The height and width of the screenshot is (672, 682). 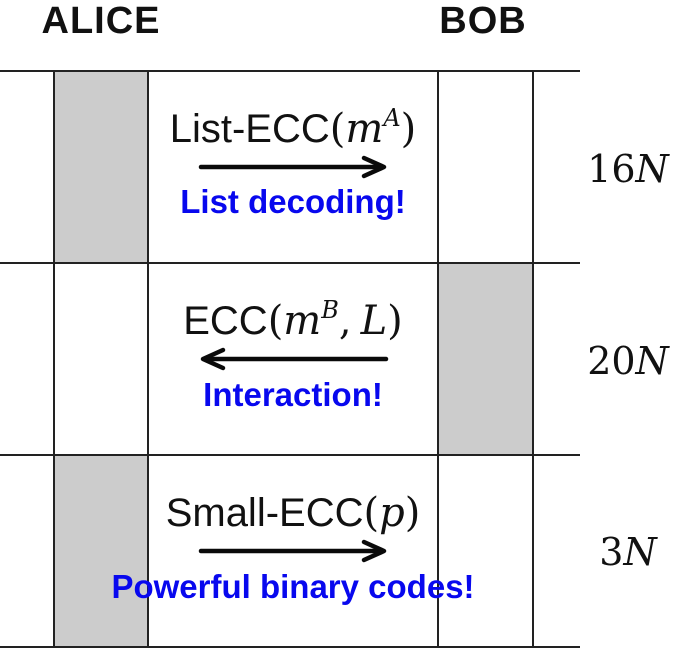 I want to click on active-turn-highlight-alice-row3, so click(x=101, y=551).